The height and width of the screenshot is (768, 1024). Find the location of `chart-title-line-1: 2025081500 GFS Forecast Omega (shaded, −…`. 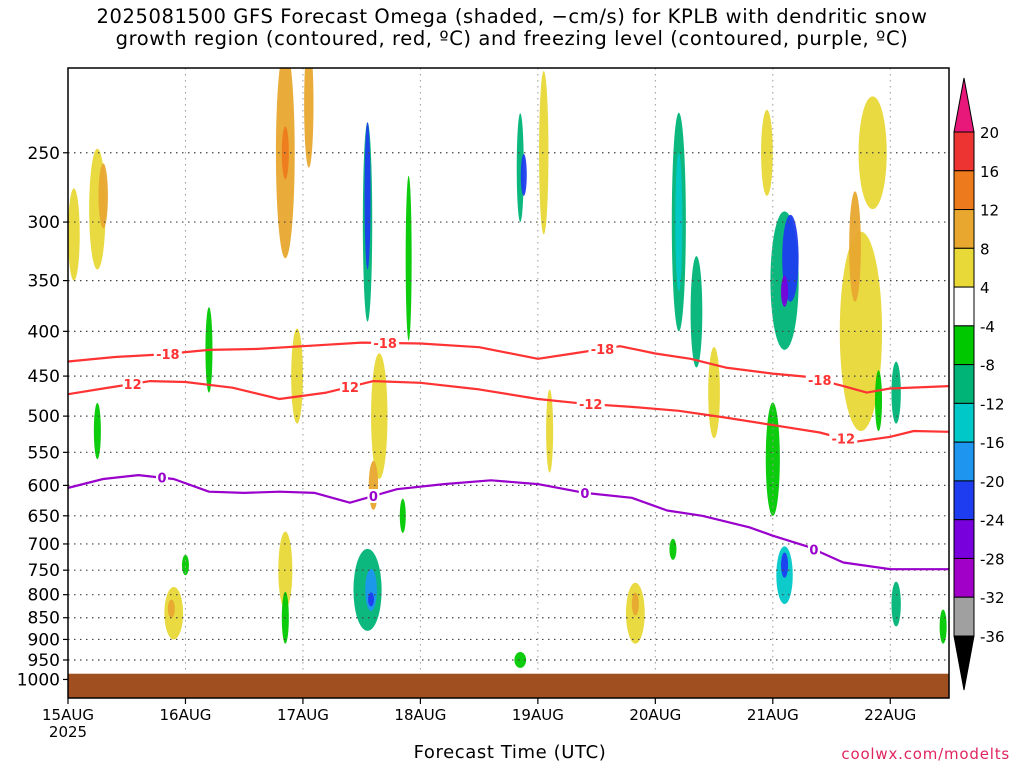

chart-title-line-1: 2025081500 GFS Forecast Omega (shaded, −… is located at coordinates (512, 16).